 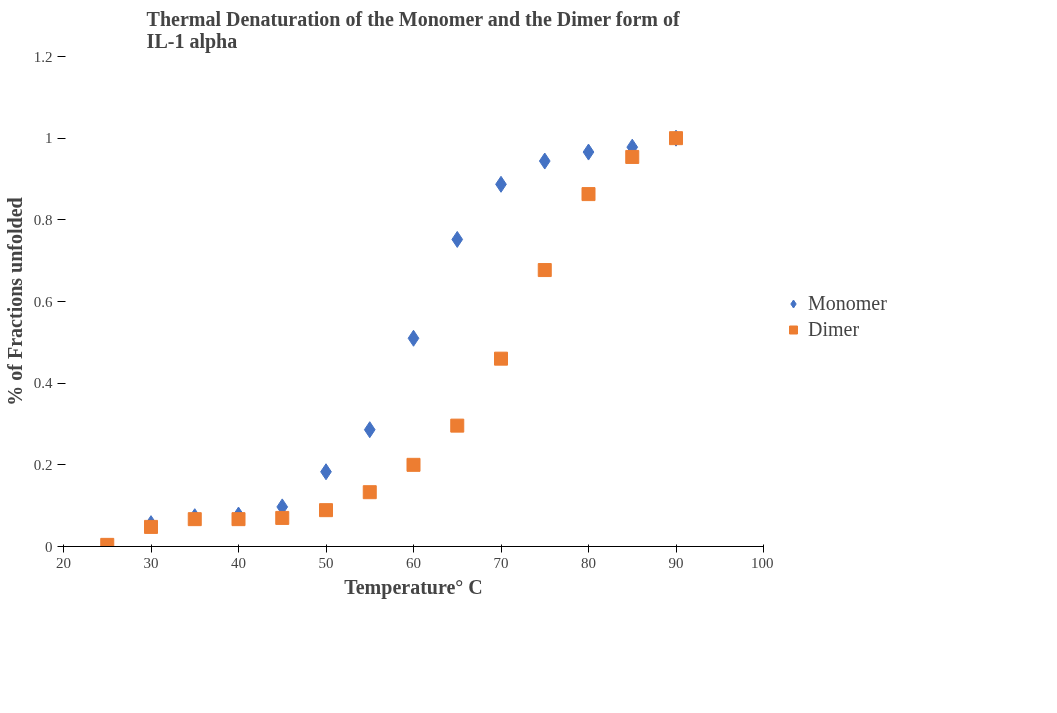 I want to click on legend-label: Monomer, so click(x=847, y=303).